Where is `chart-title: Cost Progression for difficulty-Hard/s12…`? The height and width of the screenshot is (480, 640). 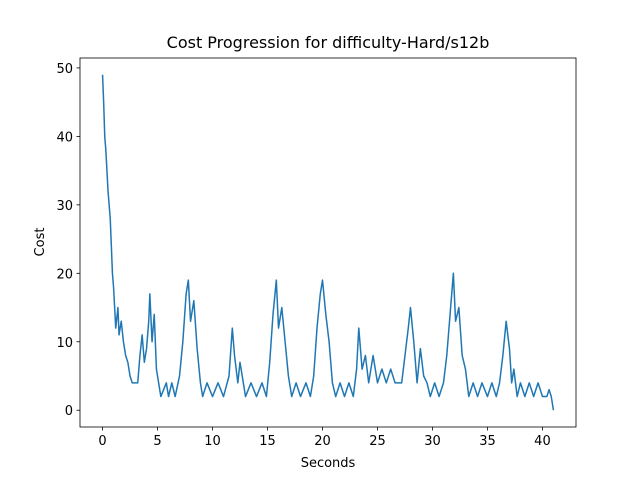 chart-title: Cost Progression for difficulty-Hard/s12… is located at coordinates (328, 42).